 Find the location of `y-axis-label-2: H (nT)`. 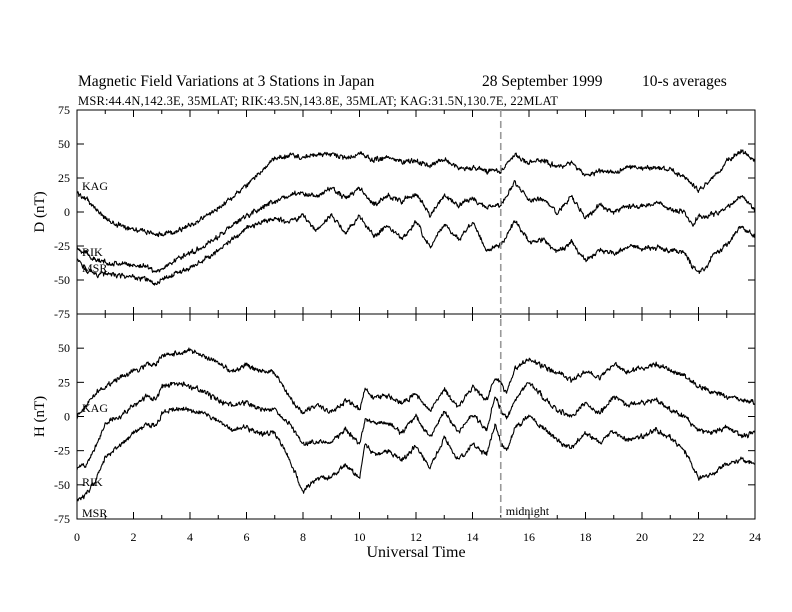

y-axis-label-2: H (nT) is located at coordinates (40, 416).